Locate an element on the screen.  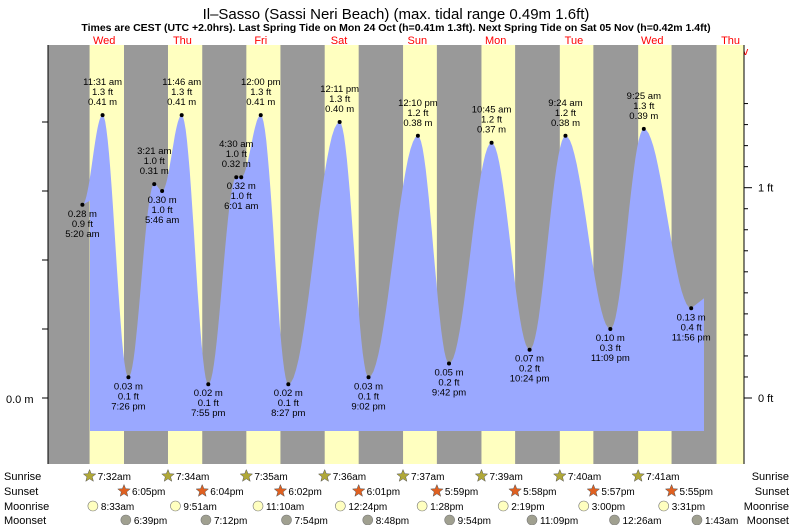
tide-label: 9:42 pm is located at coordinates (449, 393).